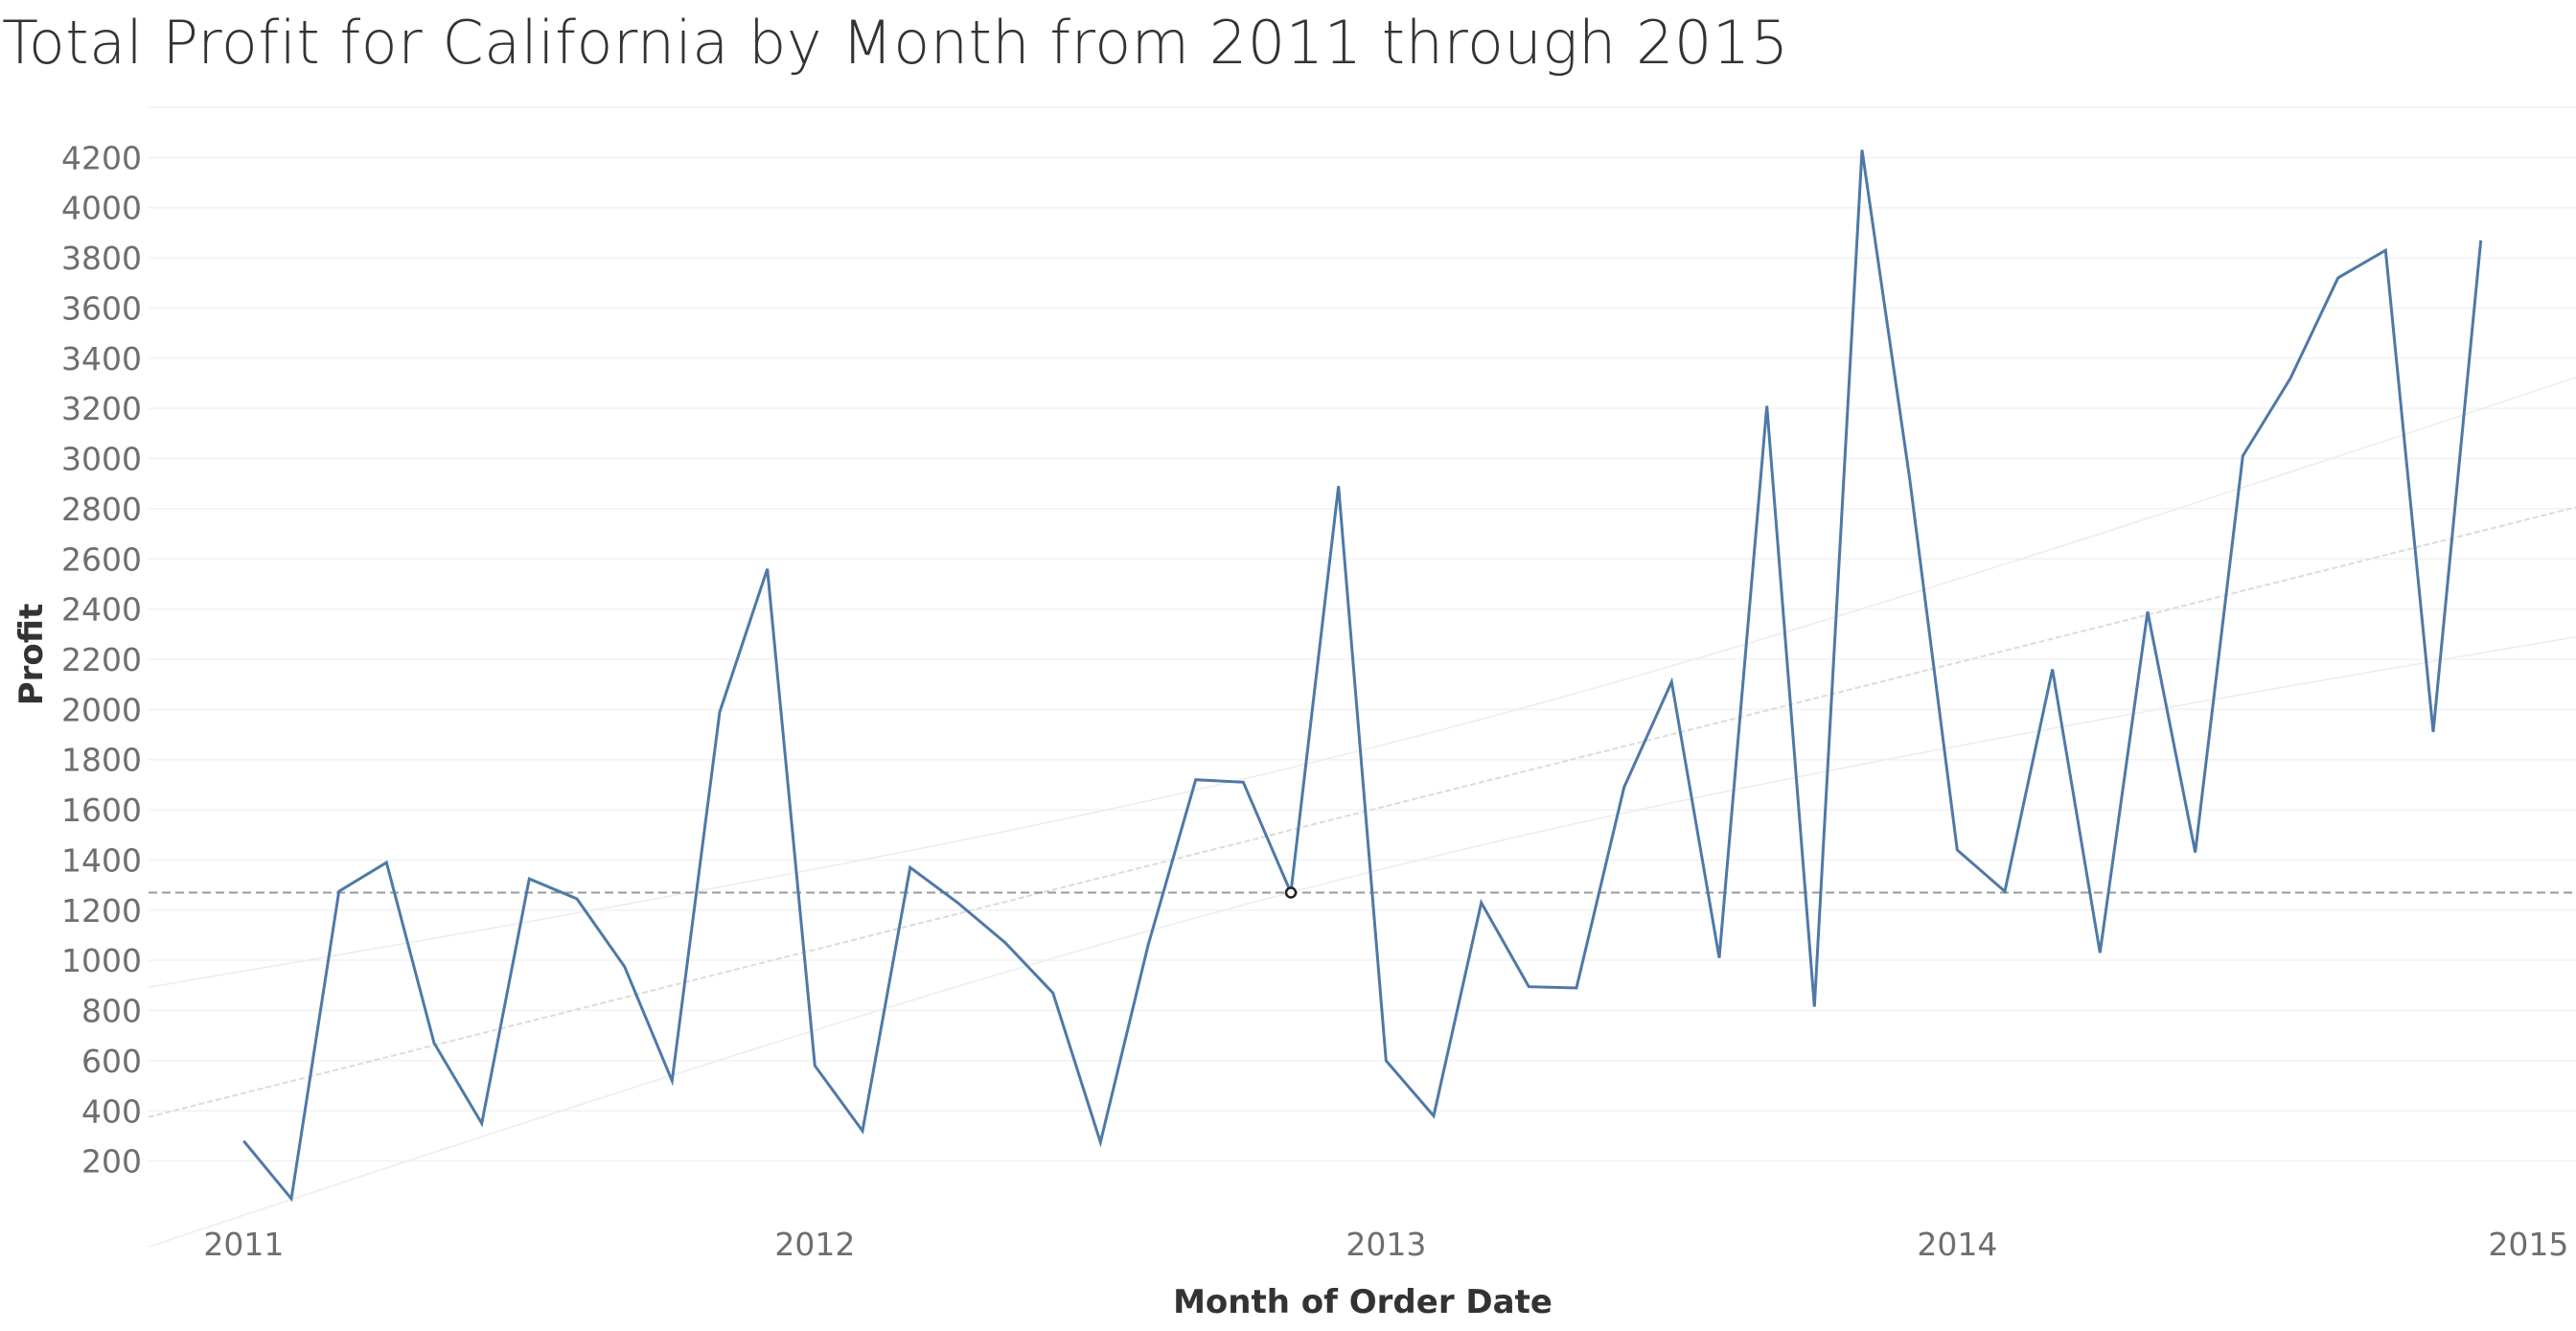  Describe the element at coordinates (2528, 1244) in the screenshot. I see `x-tick-label: 2015` at that location.